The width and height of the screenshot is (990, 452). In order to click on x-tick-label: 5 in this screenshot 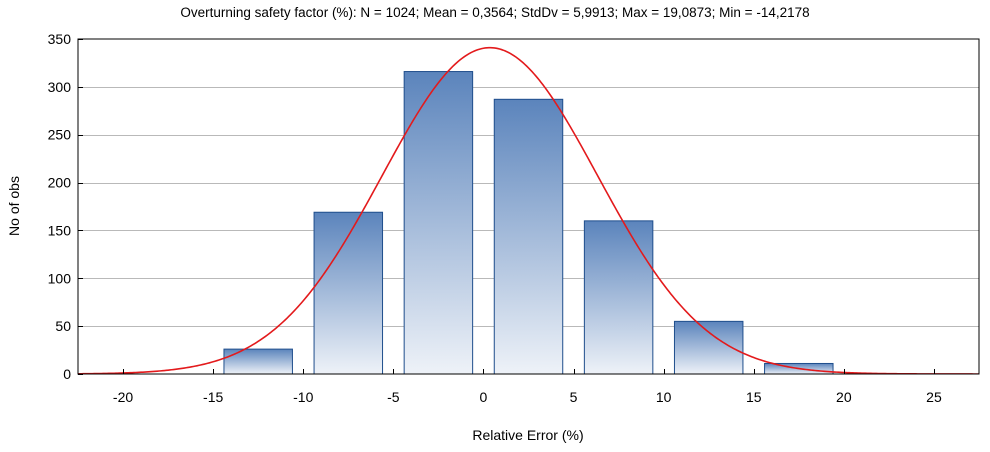, I will do `click(574, 397)`.